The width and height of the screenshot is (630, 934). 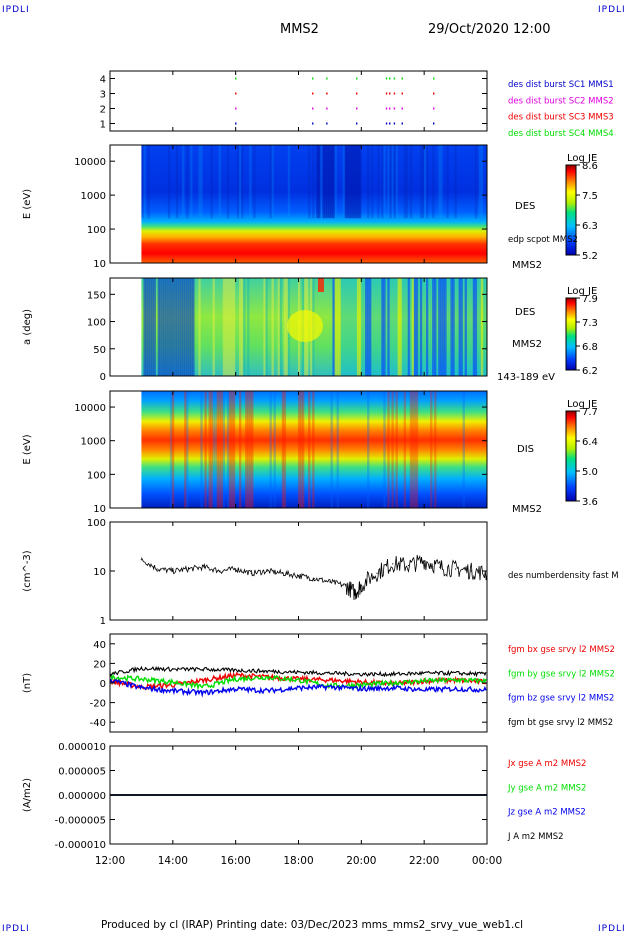 I want to click on dis-energy-ytick-label-0: 10, so click(x=99, y=509).